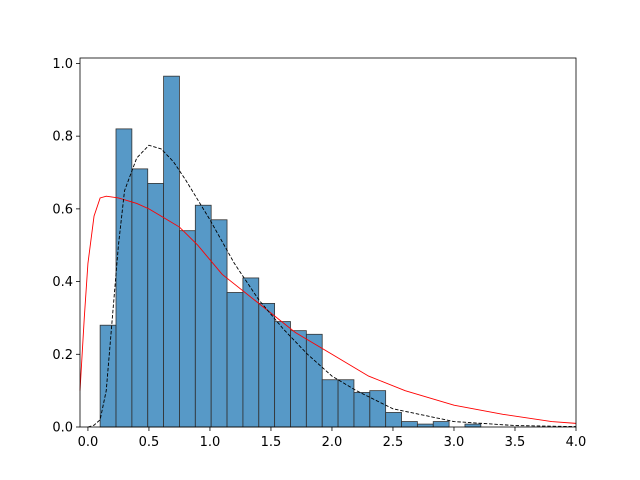 The width and height of the screenshot is (640, 480). Describe the element at coordinates (210, 442) in the screenshot. I see `x-tick-label: 1.0` at that location.